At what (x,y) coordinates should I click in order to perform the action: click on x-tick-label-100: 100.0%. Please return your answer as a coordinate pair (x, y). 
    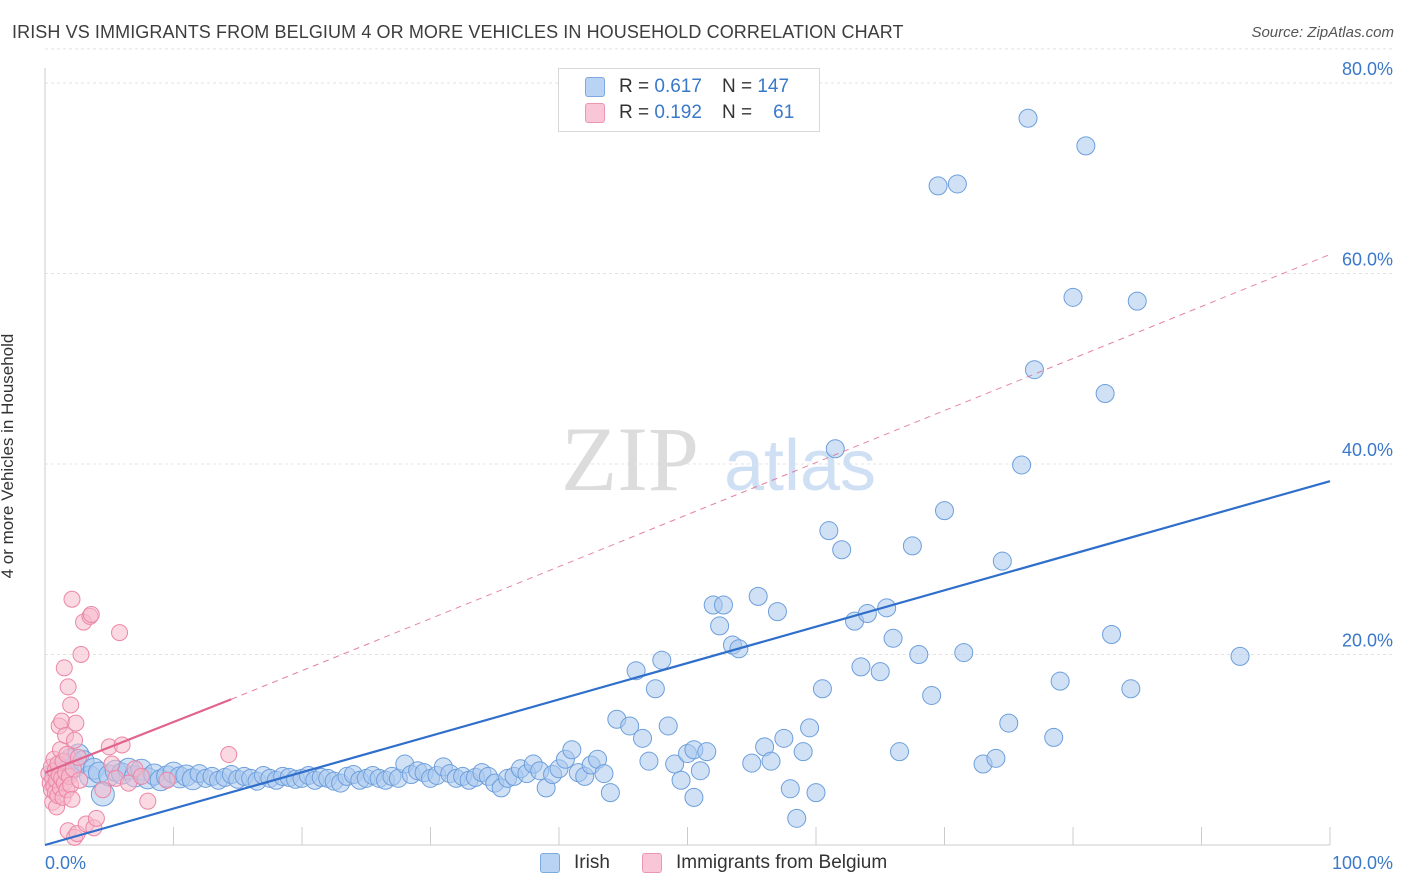
    Looking at the image, I should click on (1362, 863).